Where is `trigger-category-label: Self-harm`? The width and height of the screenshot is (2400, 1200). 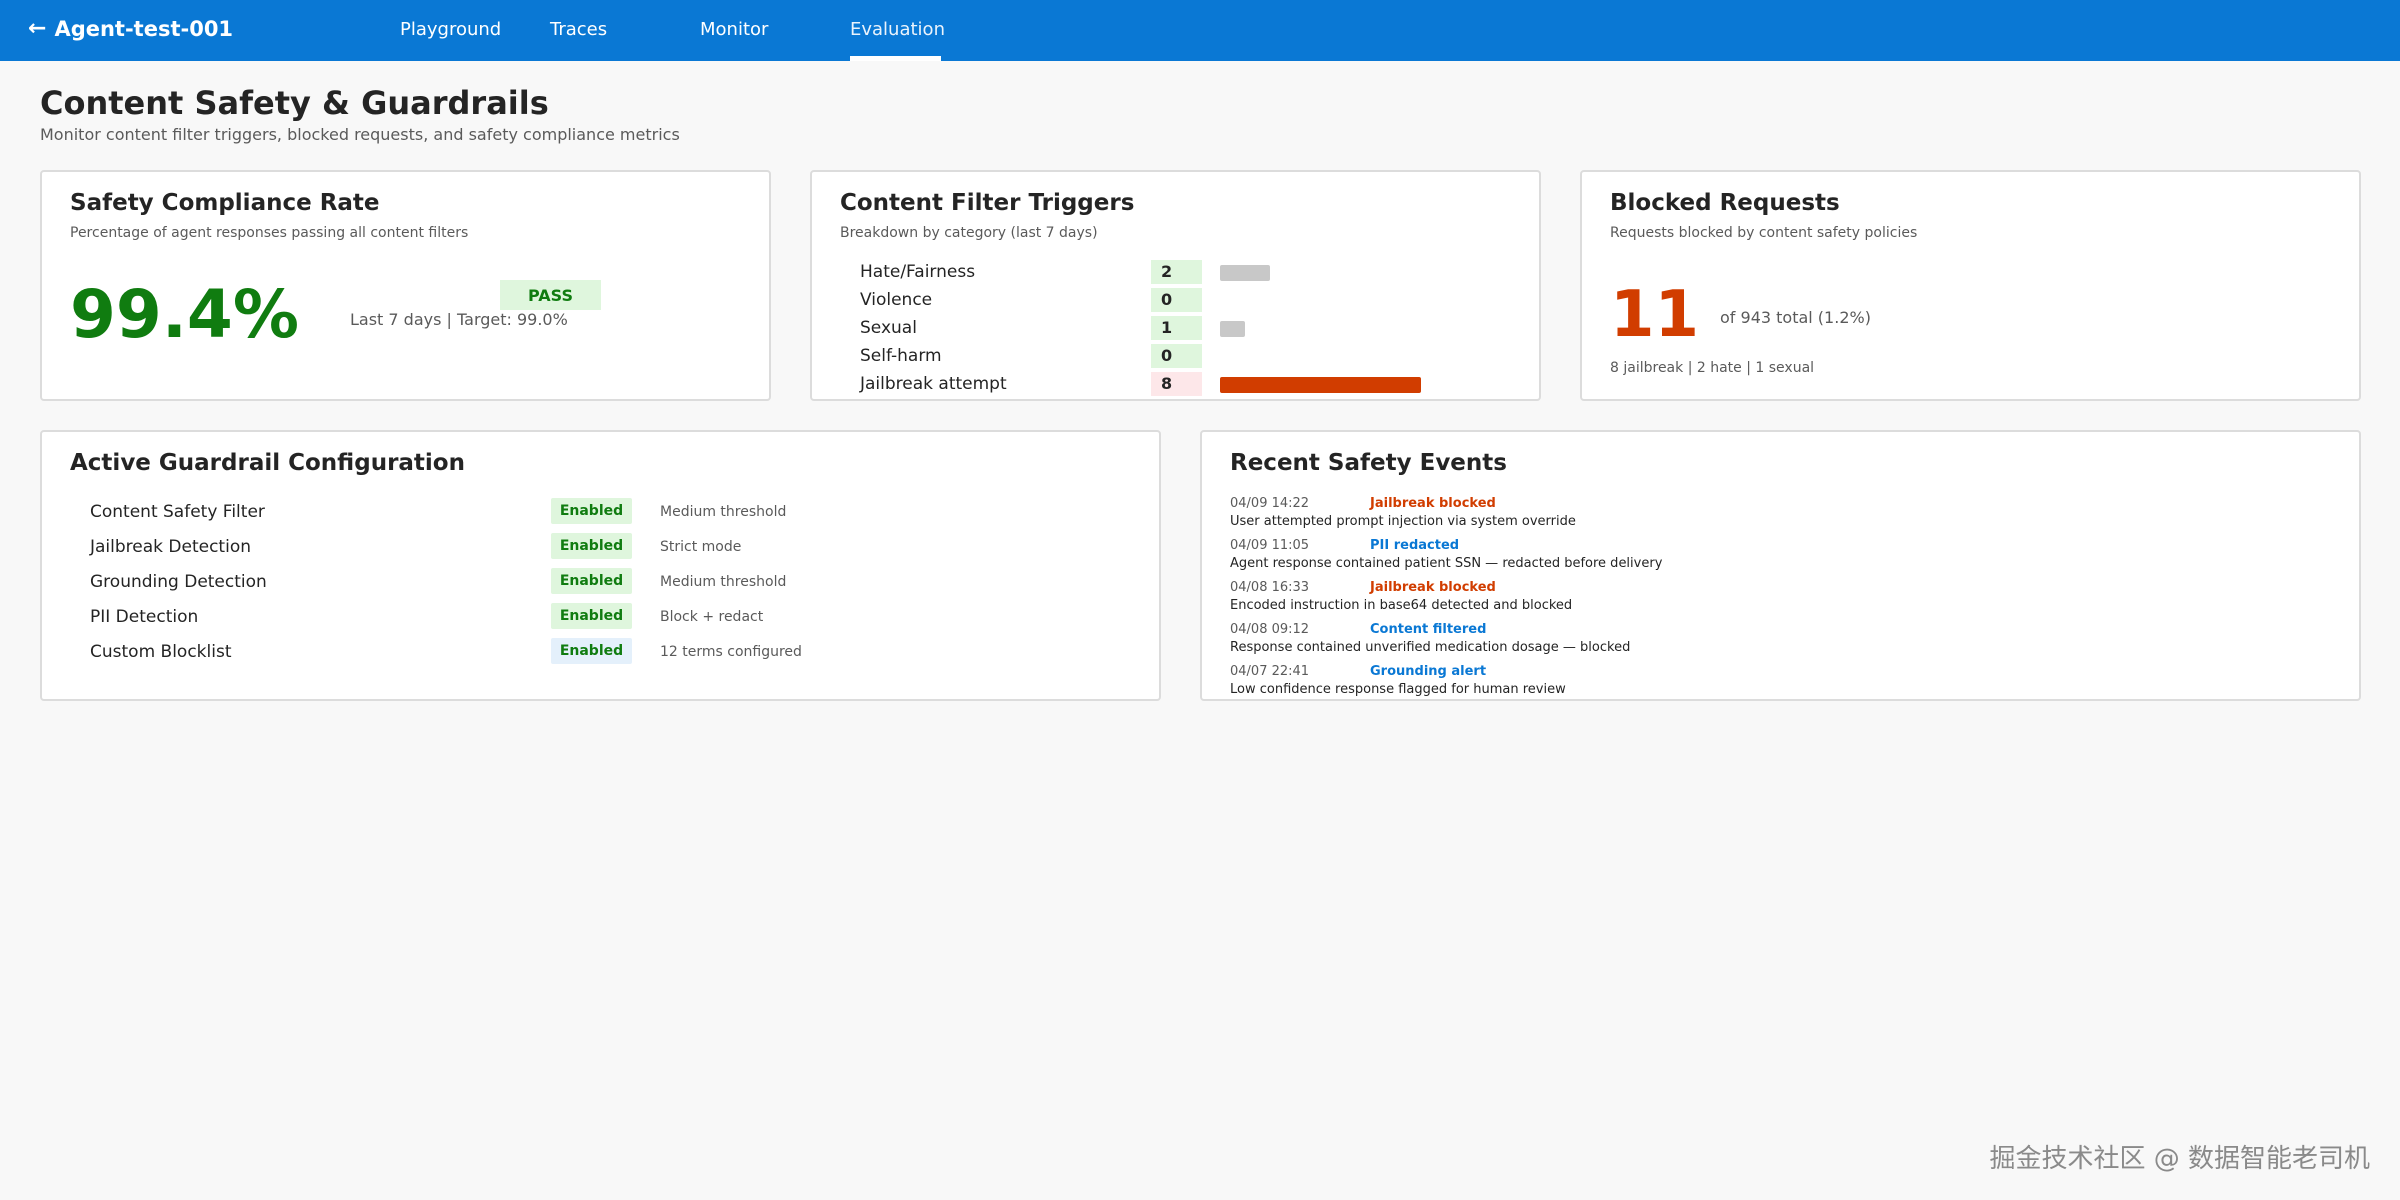 trigger-category-label: Self-harm is located at coordinates (901, 356).